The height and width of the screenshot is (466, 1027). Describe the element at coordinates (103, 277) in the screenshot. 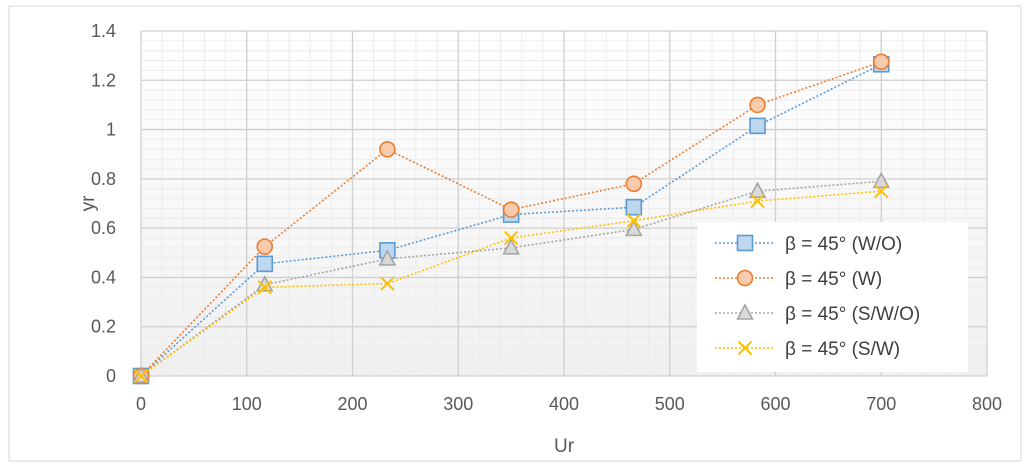

I see `y-tick-label: 0.4` at that location.